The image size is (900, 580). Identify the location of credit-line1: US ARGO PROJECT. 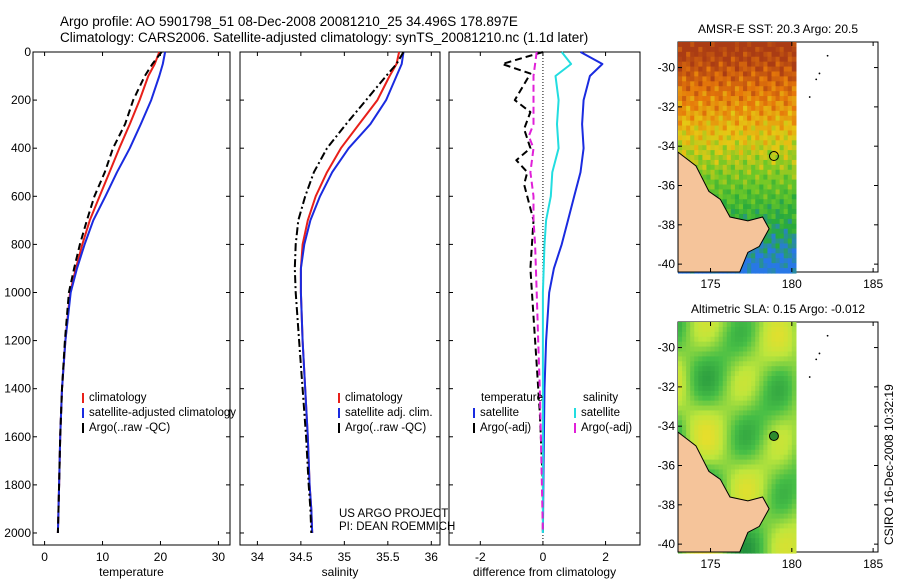
(393, 514).